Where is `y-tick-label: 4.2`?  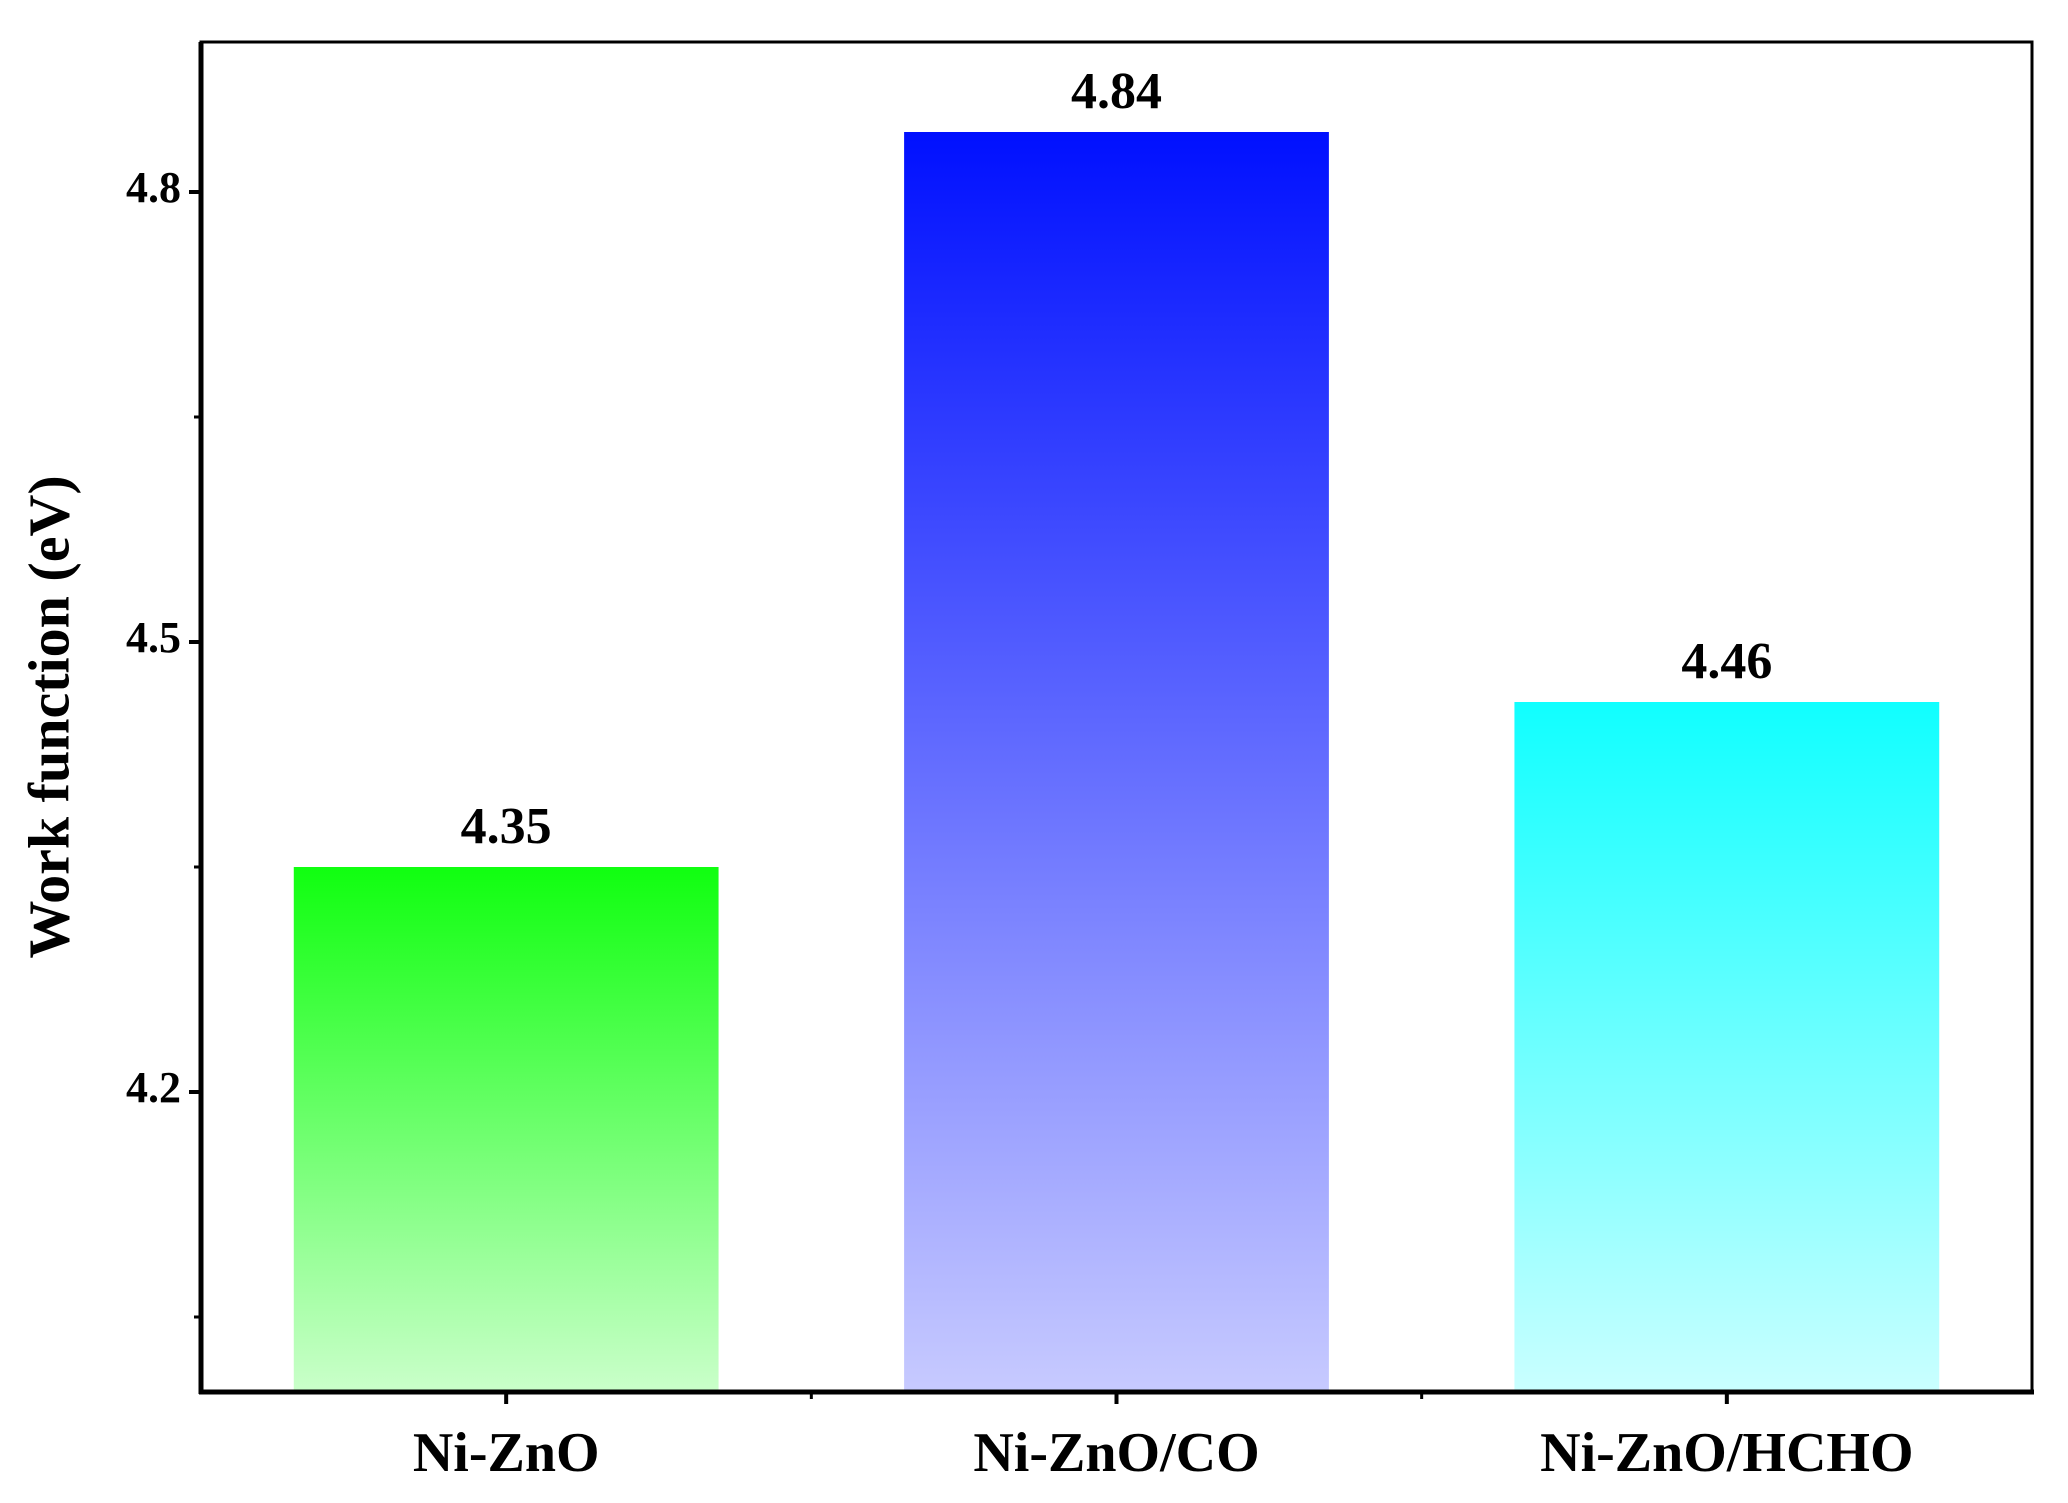
y-tick-label: 4.2 is located at coordinates (153, 1087).